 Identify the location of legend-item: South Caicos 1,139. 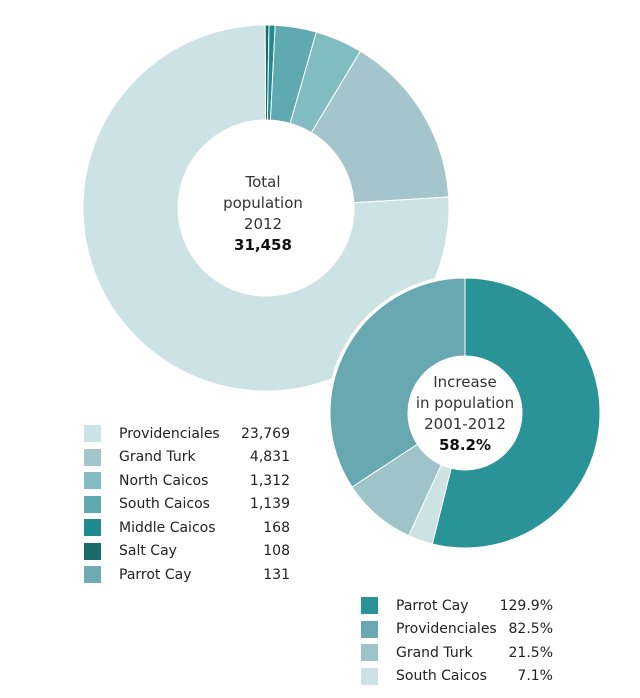
(187, 505).